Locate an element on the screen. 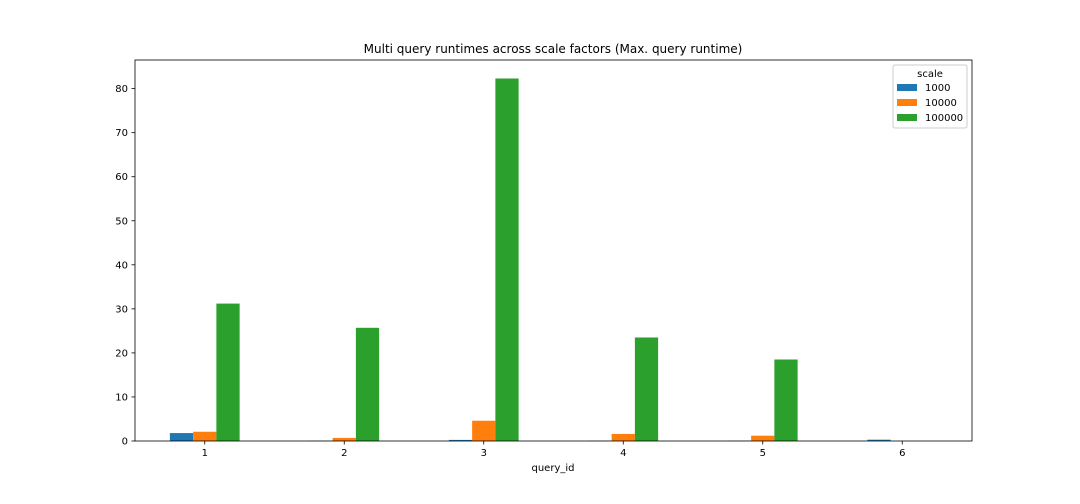 This screenshot has height=504, width=1080. x-tick-label: 6 is located at coordinates (902, 453).